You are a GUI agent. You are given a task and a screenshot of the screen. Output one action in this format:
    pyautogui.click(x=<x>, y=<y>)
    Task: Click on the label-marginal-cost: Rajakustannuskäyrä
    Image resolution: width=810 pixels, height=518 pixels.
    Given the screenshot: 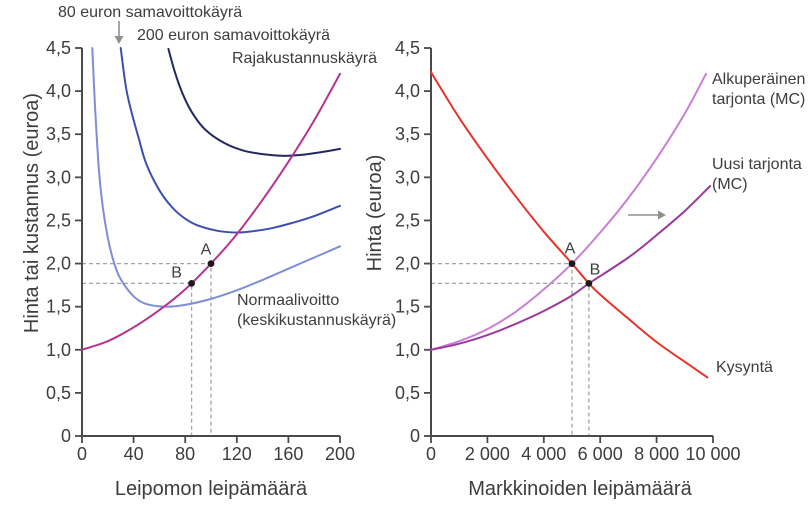 What is the action you would take?
    pyautogui.click(x=304, y=58)
    